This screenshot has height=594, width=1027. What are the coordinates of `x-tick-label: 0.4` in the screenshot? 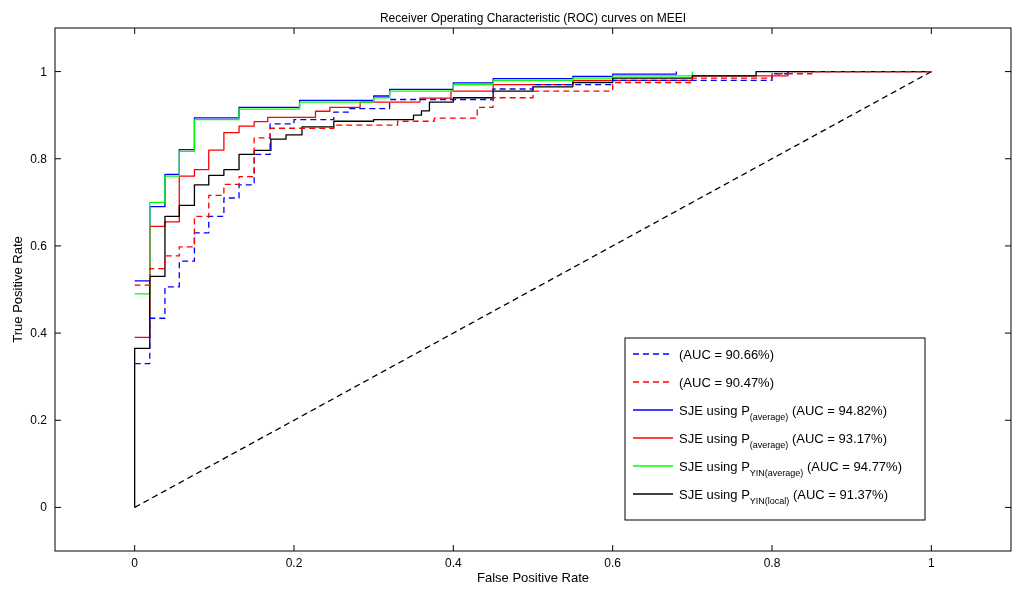 It's located at (453, 563).